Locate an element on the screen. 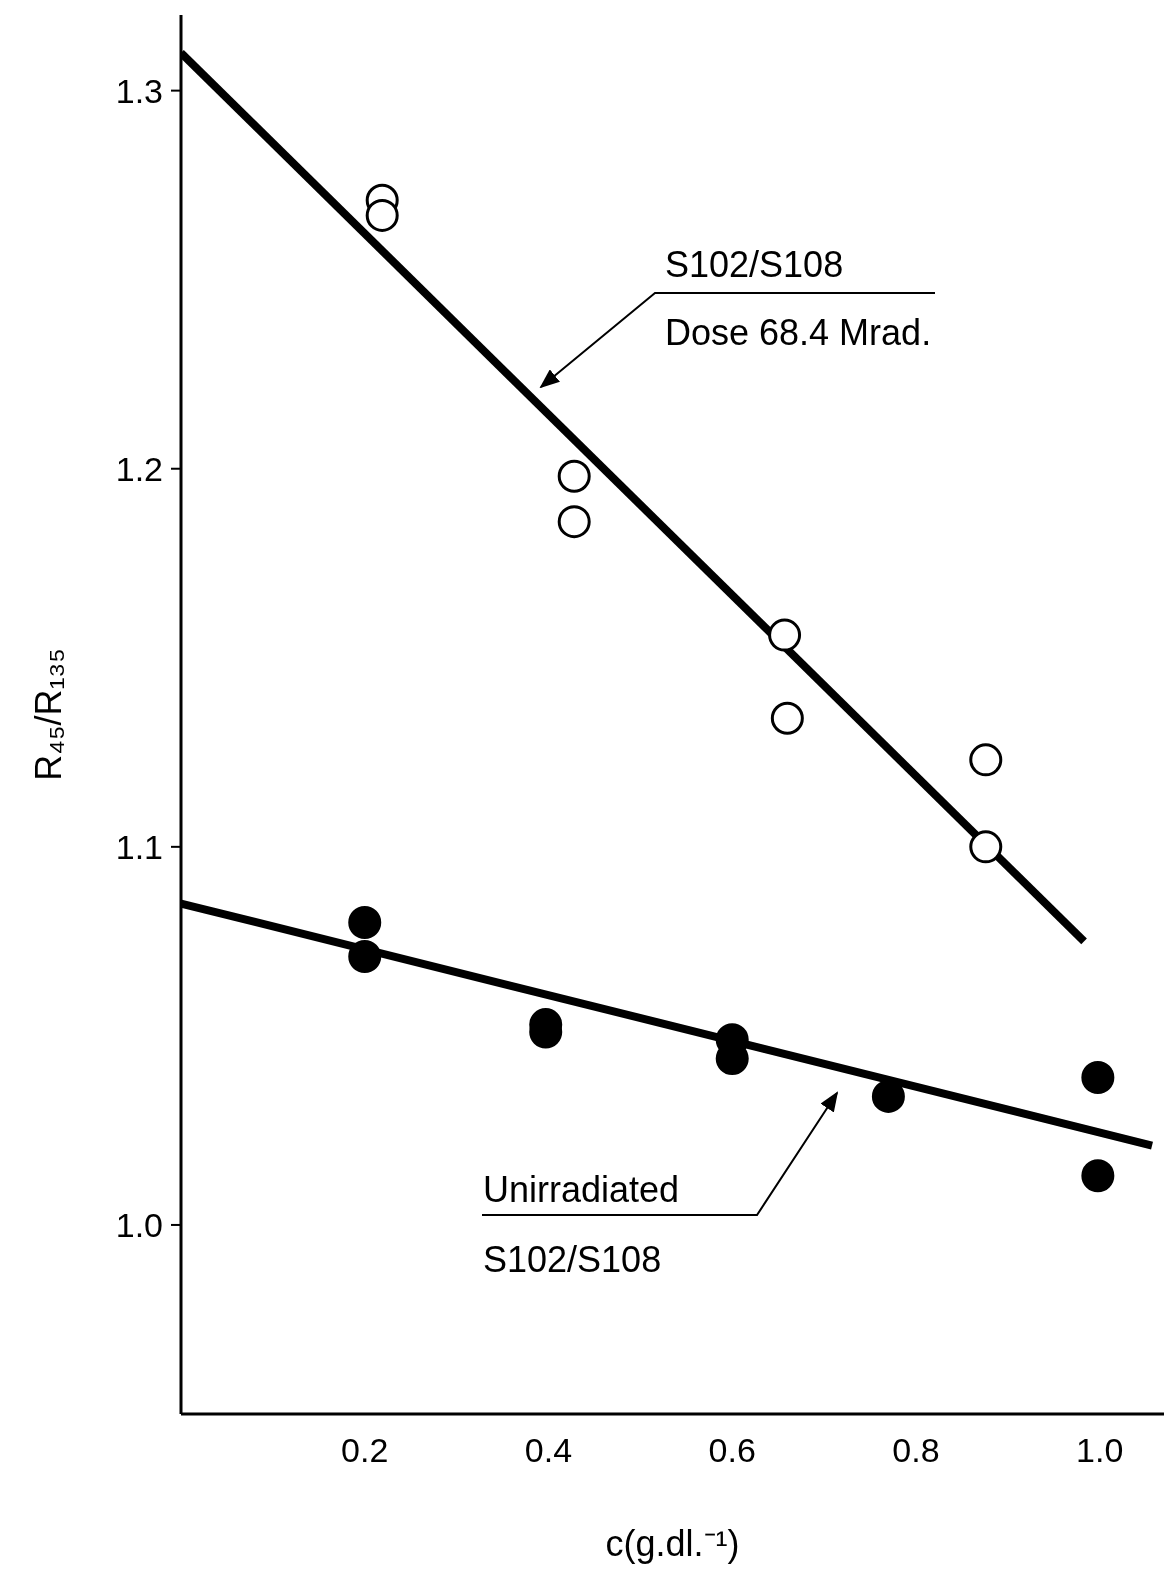  x-tick-label: 1.0 is located at coordinates (1100, 1450).